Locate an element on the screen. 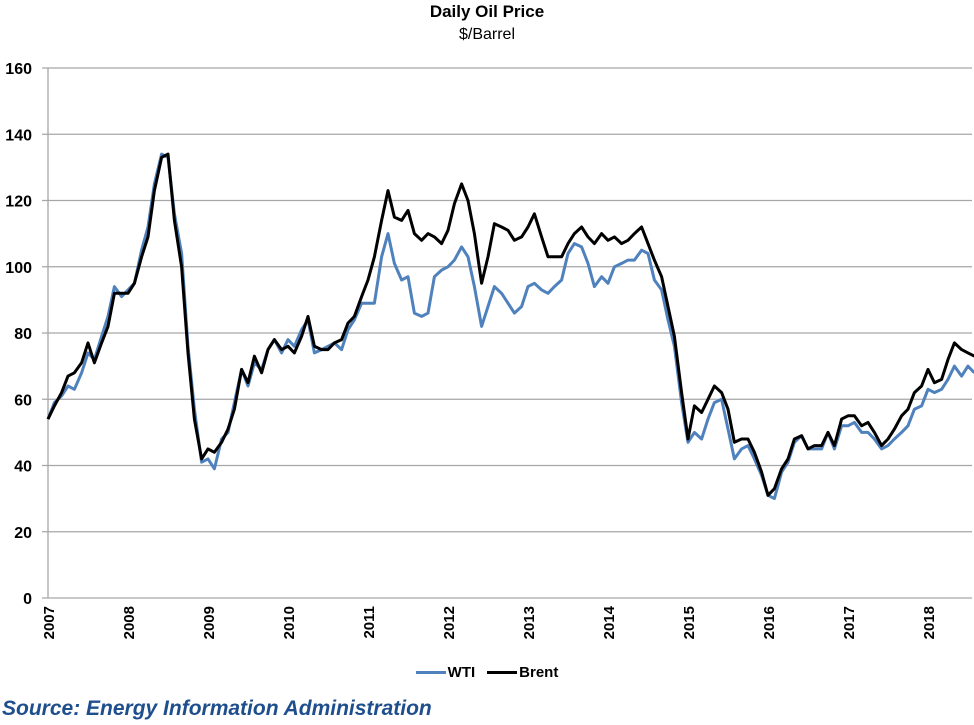  legend-label-brent: Brent is located at coordinates (539, 672).